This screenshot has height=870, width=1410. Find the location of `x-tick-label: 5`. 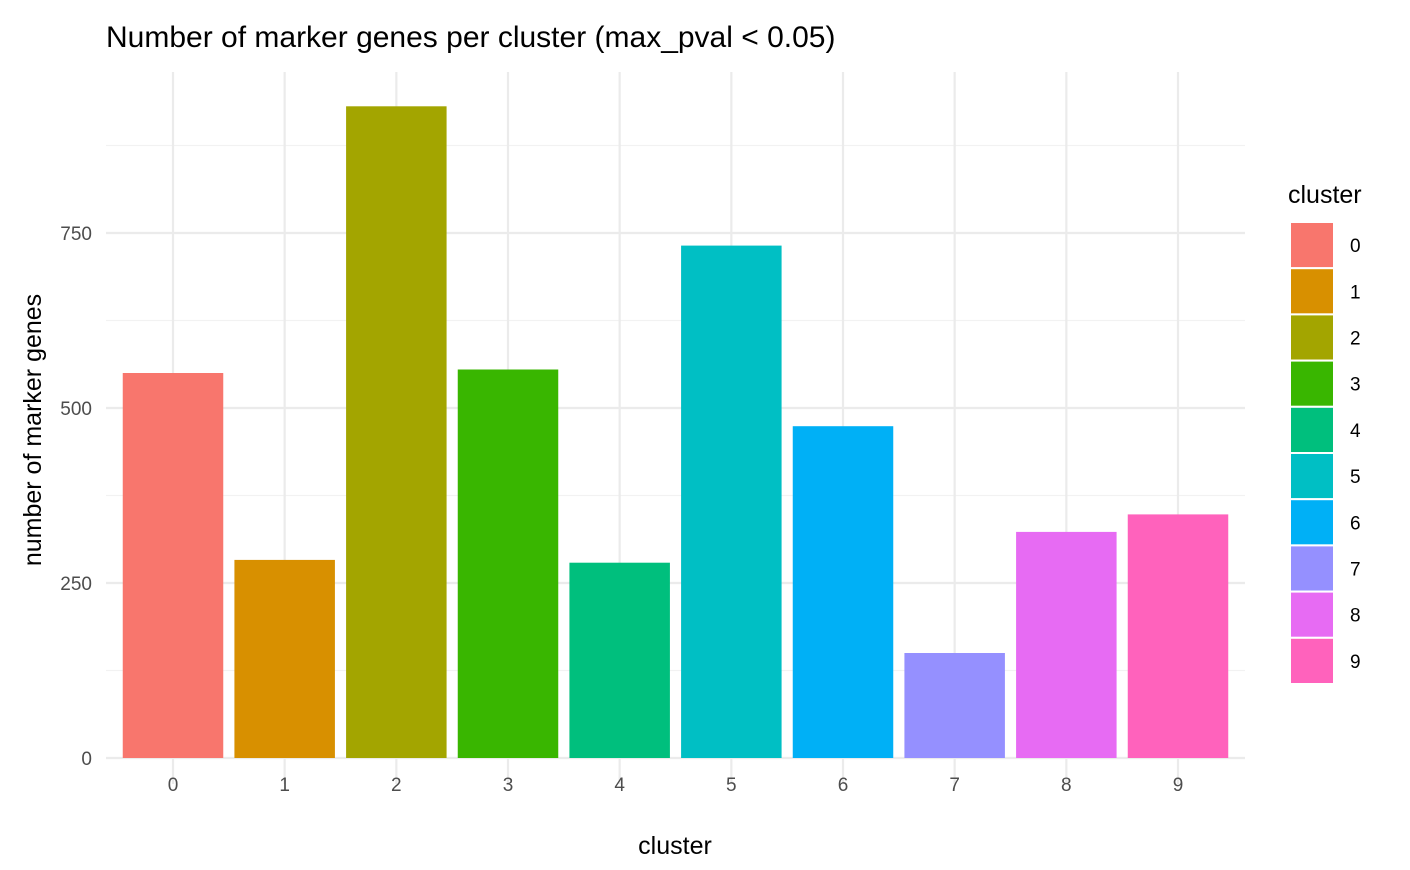

x-tick-label: 5 is located at coordinates (731, 785).